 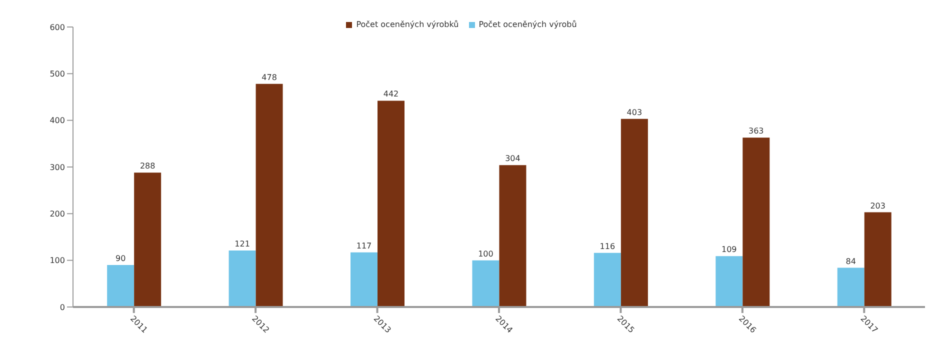 What do you see at coordinates (407, 24) in the screenshot?
I see `legend-label: Počet oceněných výrobků` at bounding box center [407, 24].